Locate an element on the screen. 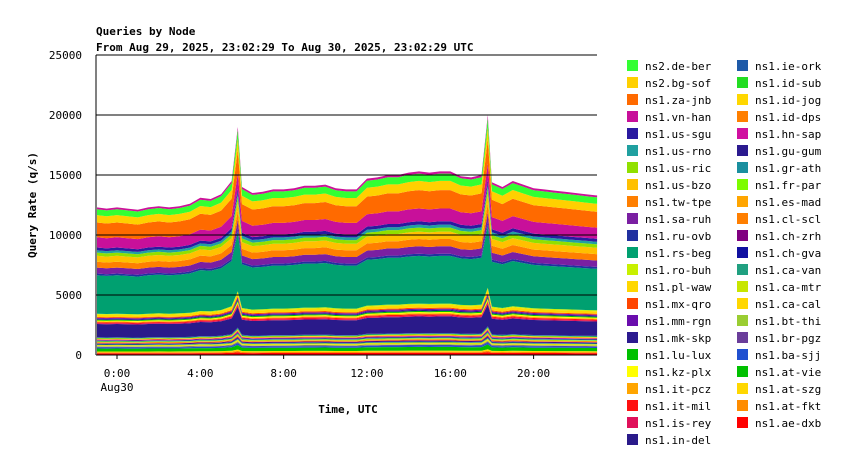  y-tick-label: 15000 is located at coordinates (65, 175).